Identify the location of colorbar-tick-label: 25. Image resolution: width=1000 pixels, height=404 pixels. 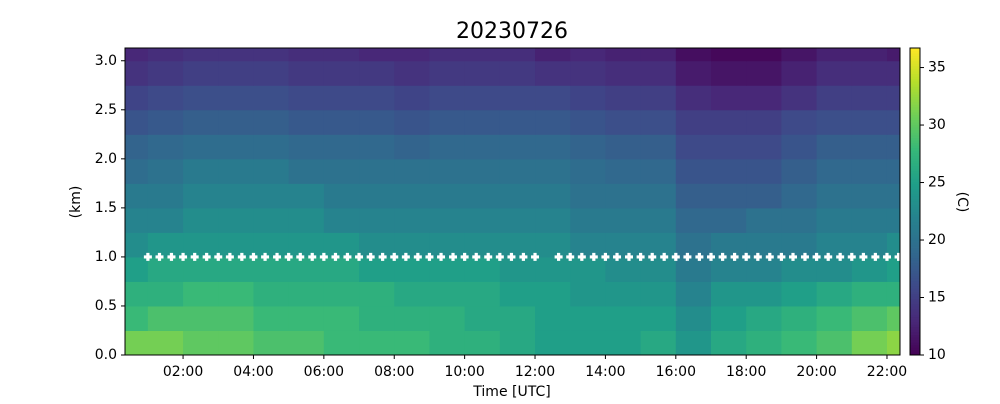
(937, 183).